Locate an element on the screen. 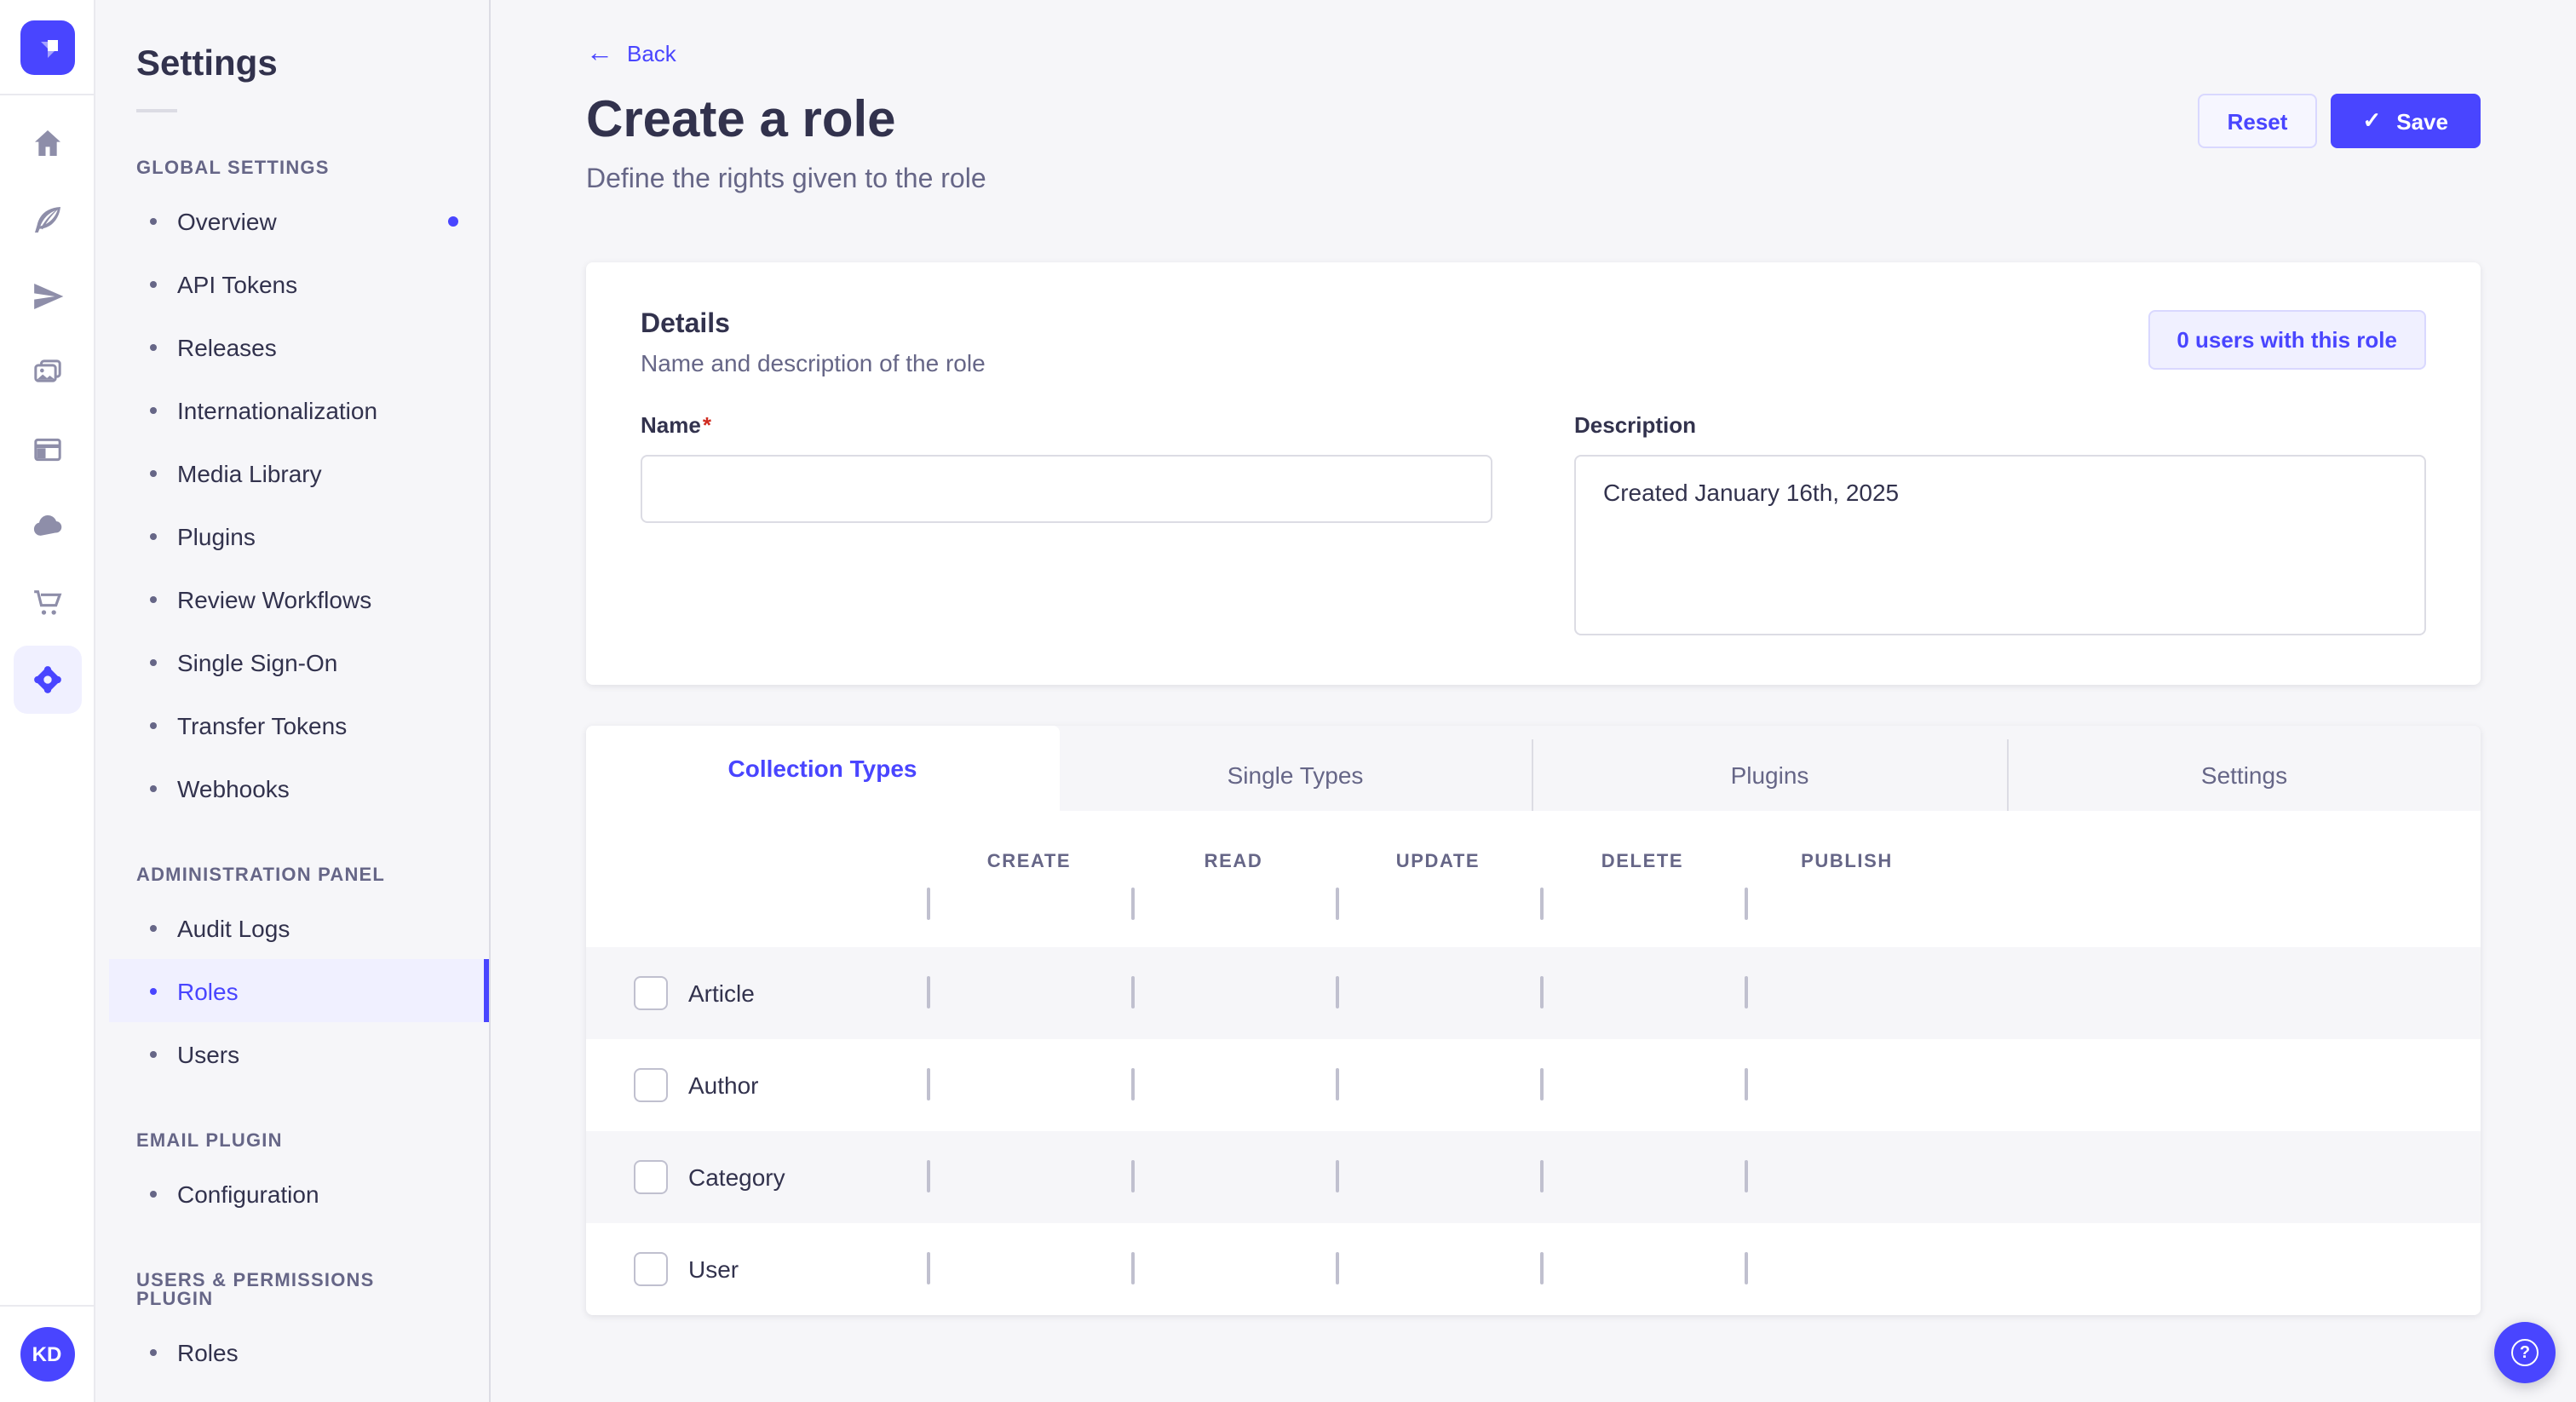  table-row-article: Article is located at coordinates (1534, 993).